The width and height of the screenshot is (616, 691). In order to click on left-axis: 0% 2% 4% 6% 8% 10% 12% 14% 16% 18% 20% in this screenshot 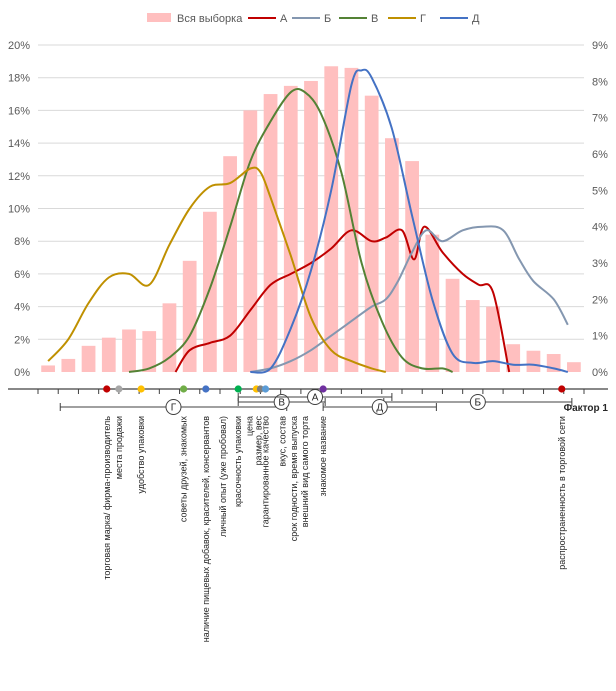, I will do `click(19, 209)`.